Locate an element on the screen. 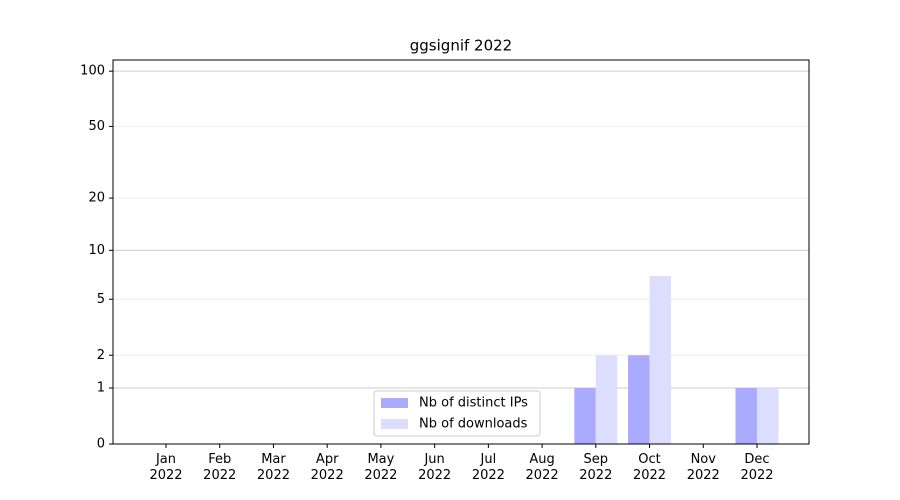 Image resolution: width=900 pixels, height=500 pixels. x-tick-label: Jan 2022 is located at coordinates (166, 467).